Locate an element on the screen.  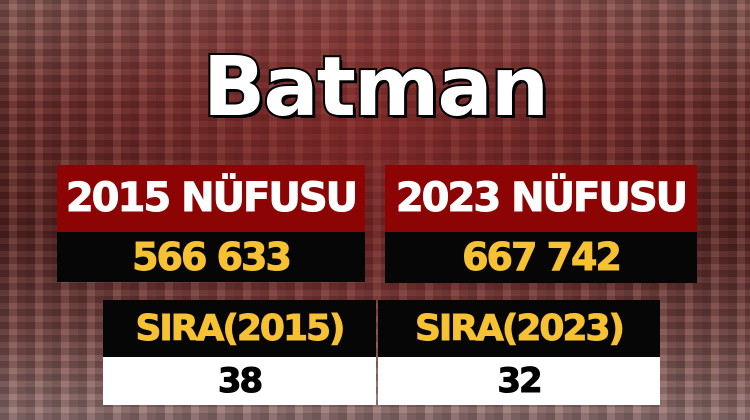
rank-2015-value: 38 is located at coordinates (239, 381).